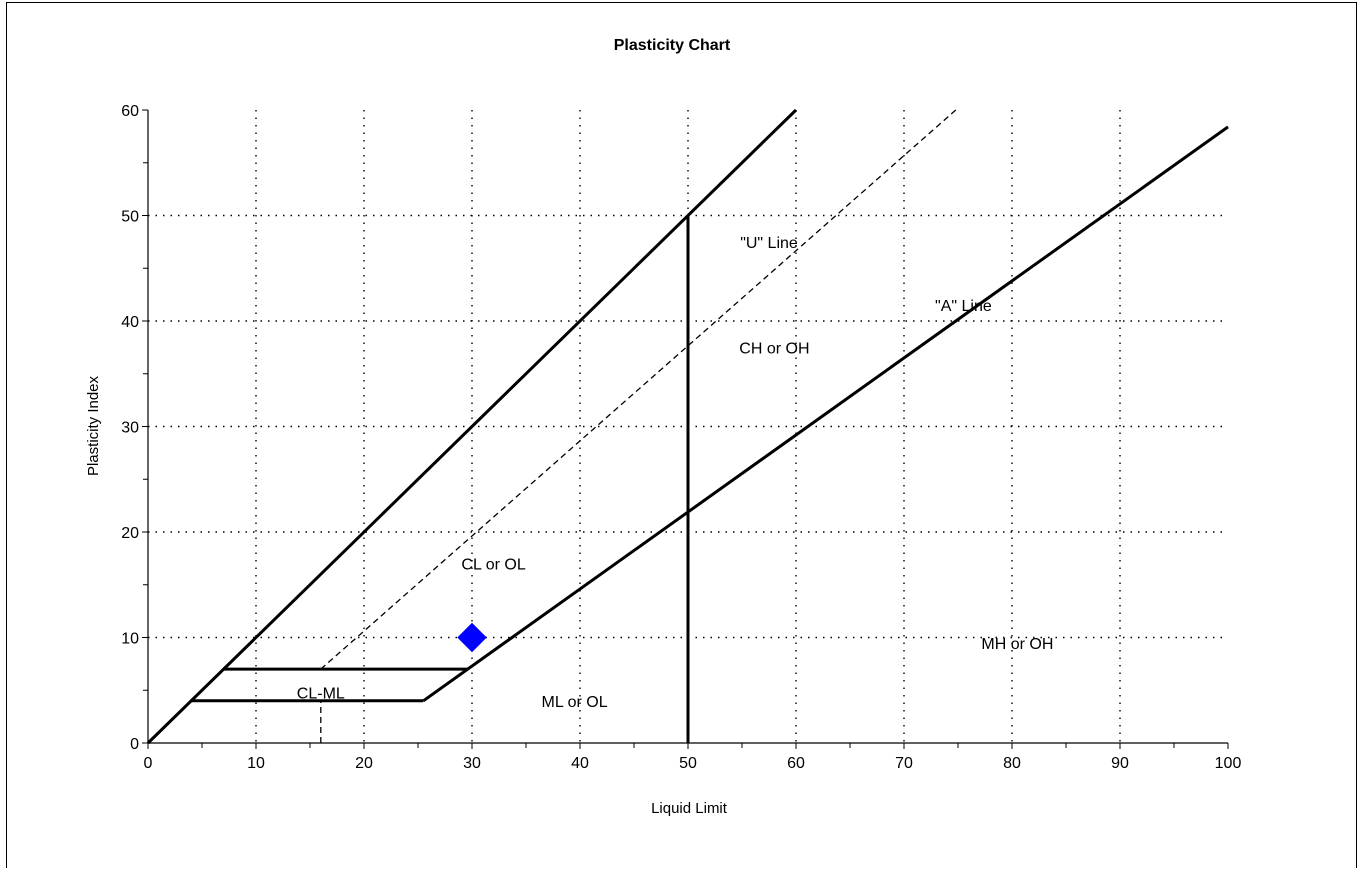 This screenshot has height=870, width=1359. I want to click on x-tick-label: 60, so click(796, 763).